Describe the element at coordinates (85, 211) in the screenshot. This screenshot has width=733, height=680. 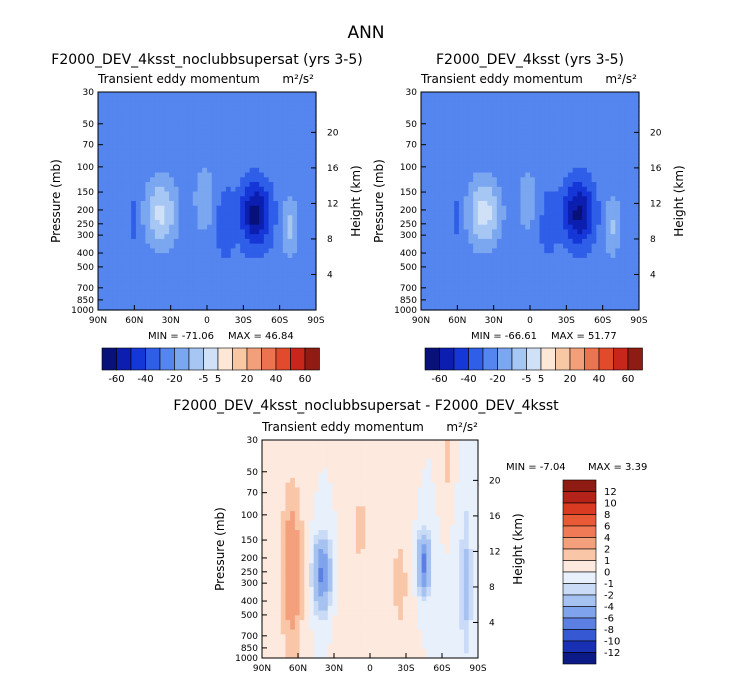
I see `y-tick-label: 200` at that location.